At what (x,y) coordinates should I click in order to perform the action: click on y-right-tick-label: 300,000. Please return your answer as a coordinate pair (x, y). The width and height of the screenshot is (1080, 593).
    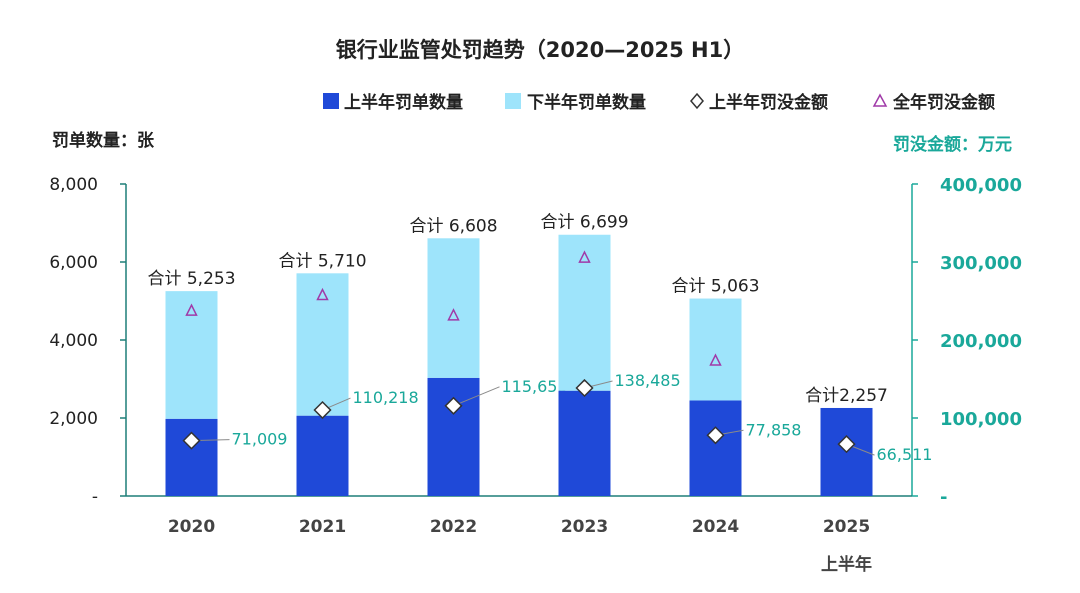
    Looking at the image, I should click on (981, 263).